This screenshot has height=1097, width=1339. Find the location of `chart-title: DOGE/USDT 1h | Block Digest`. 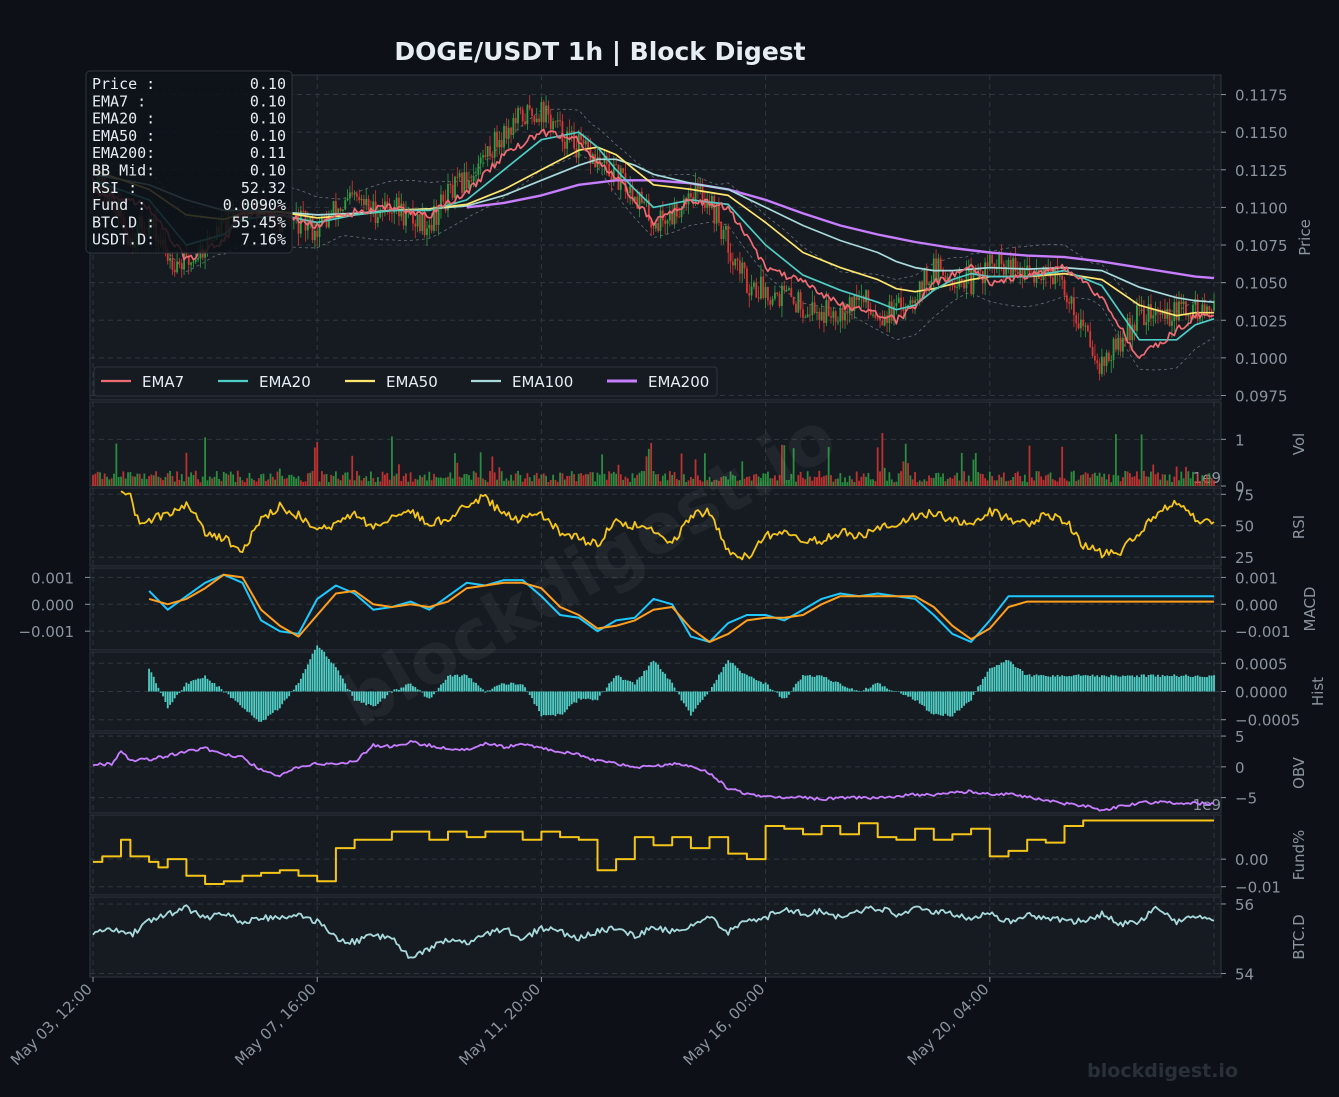

chart-title: DOGE/USDT 1h | Block Digest is located at coordinates (599, 51).